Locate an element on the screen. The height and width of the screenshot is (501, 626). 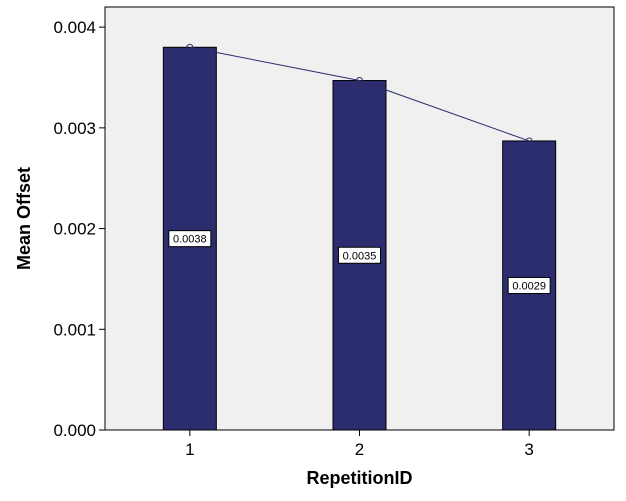
y-axis: 0.000 0.001 0.002 0.003 0.004 is located at coordinates (79, 223).